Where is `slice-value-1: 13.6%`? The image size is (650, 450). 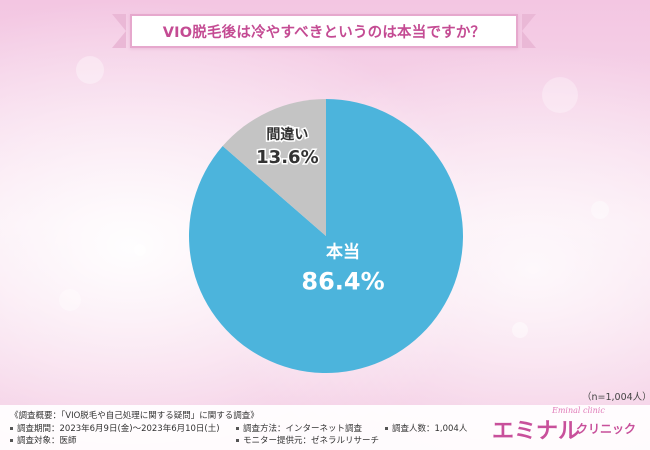 slice-value-1: 13.6% is located at coordinates (287, 157).